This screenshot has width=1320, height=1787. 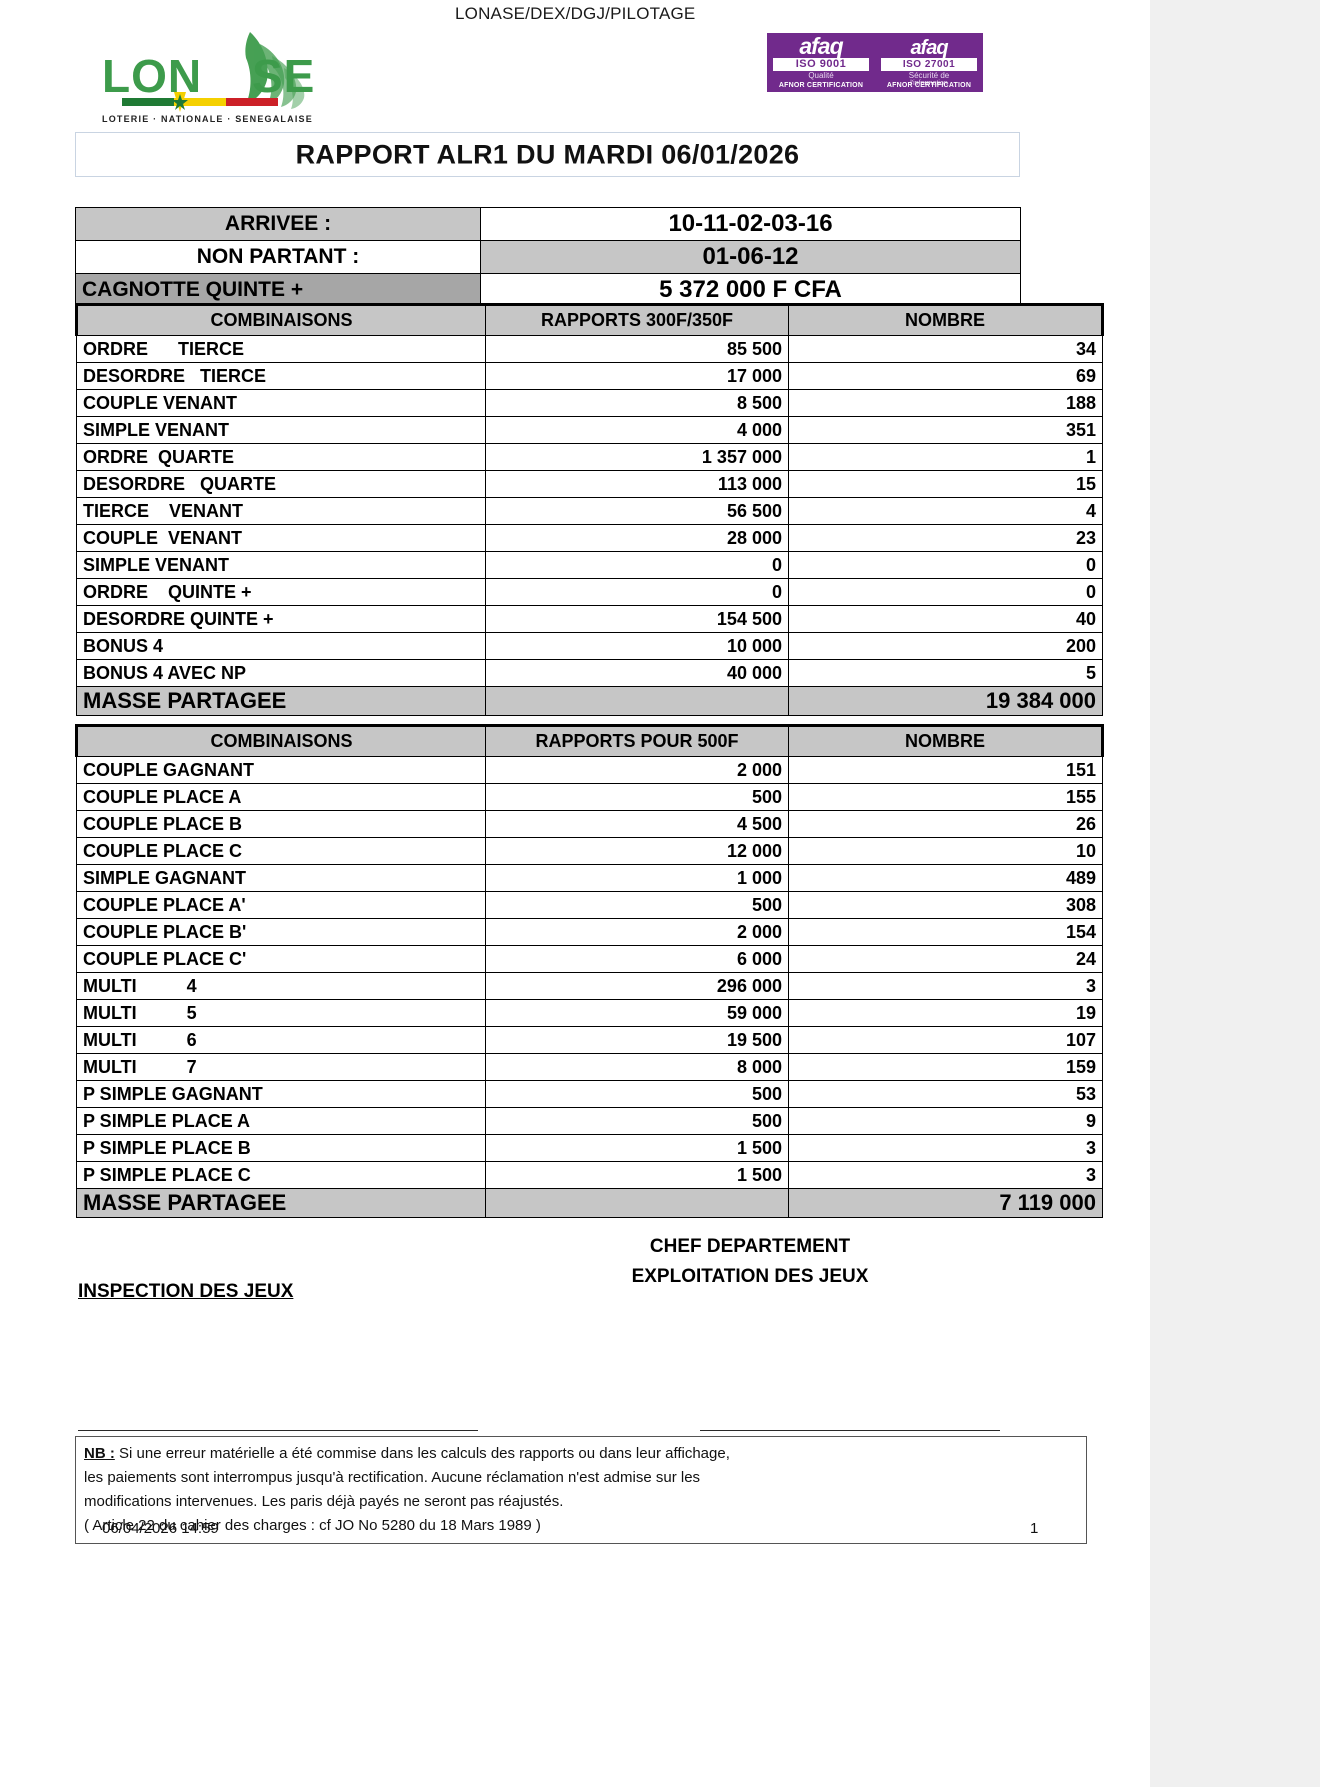 I want to click on table-row-cagnotte: CAGNOTTE QUINTE + 5 372 000 F CFA, so click(x=548, y=290).